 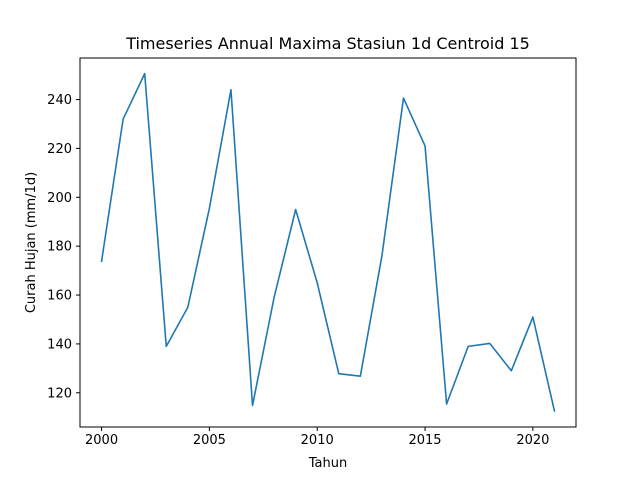 I want to click on y-tick-label: 120, so click(x=59, y=393).